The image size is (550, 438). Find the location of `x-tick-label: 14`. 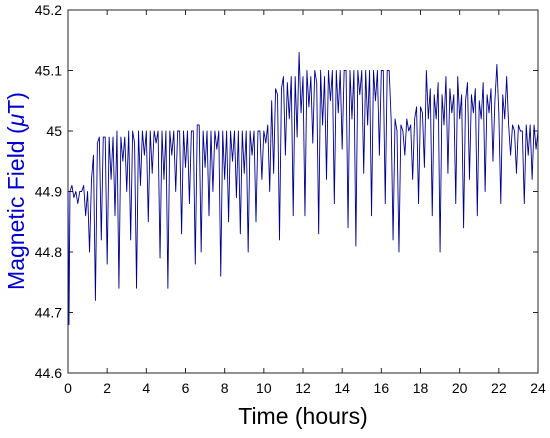

x-tick-label: 14 is located at coordinates (342, 388).